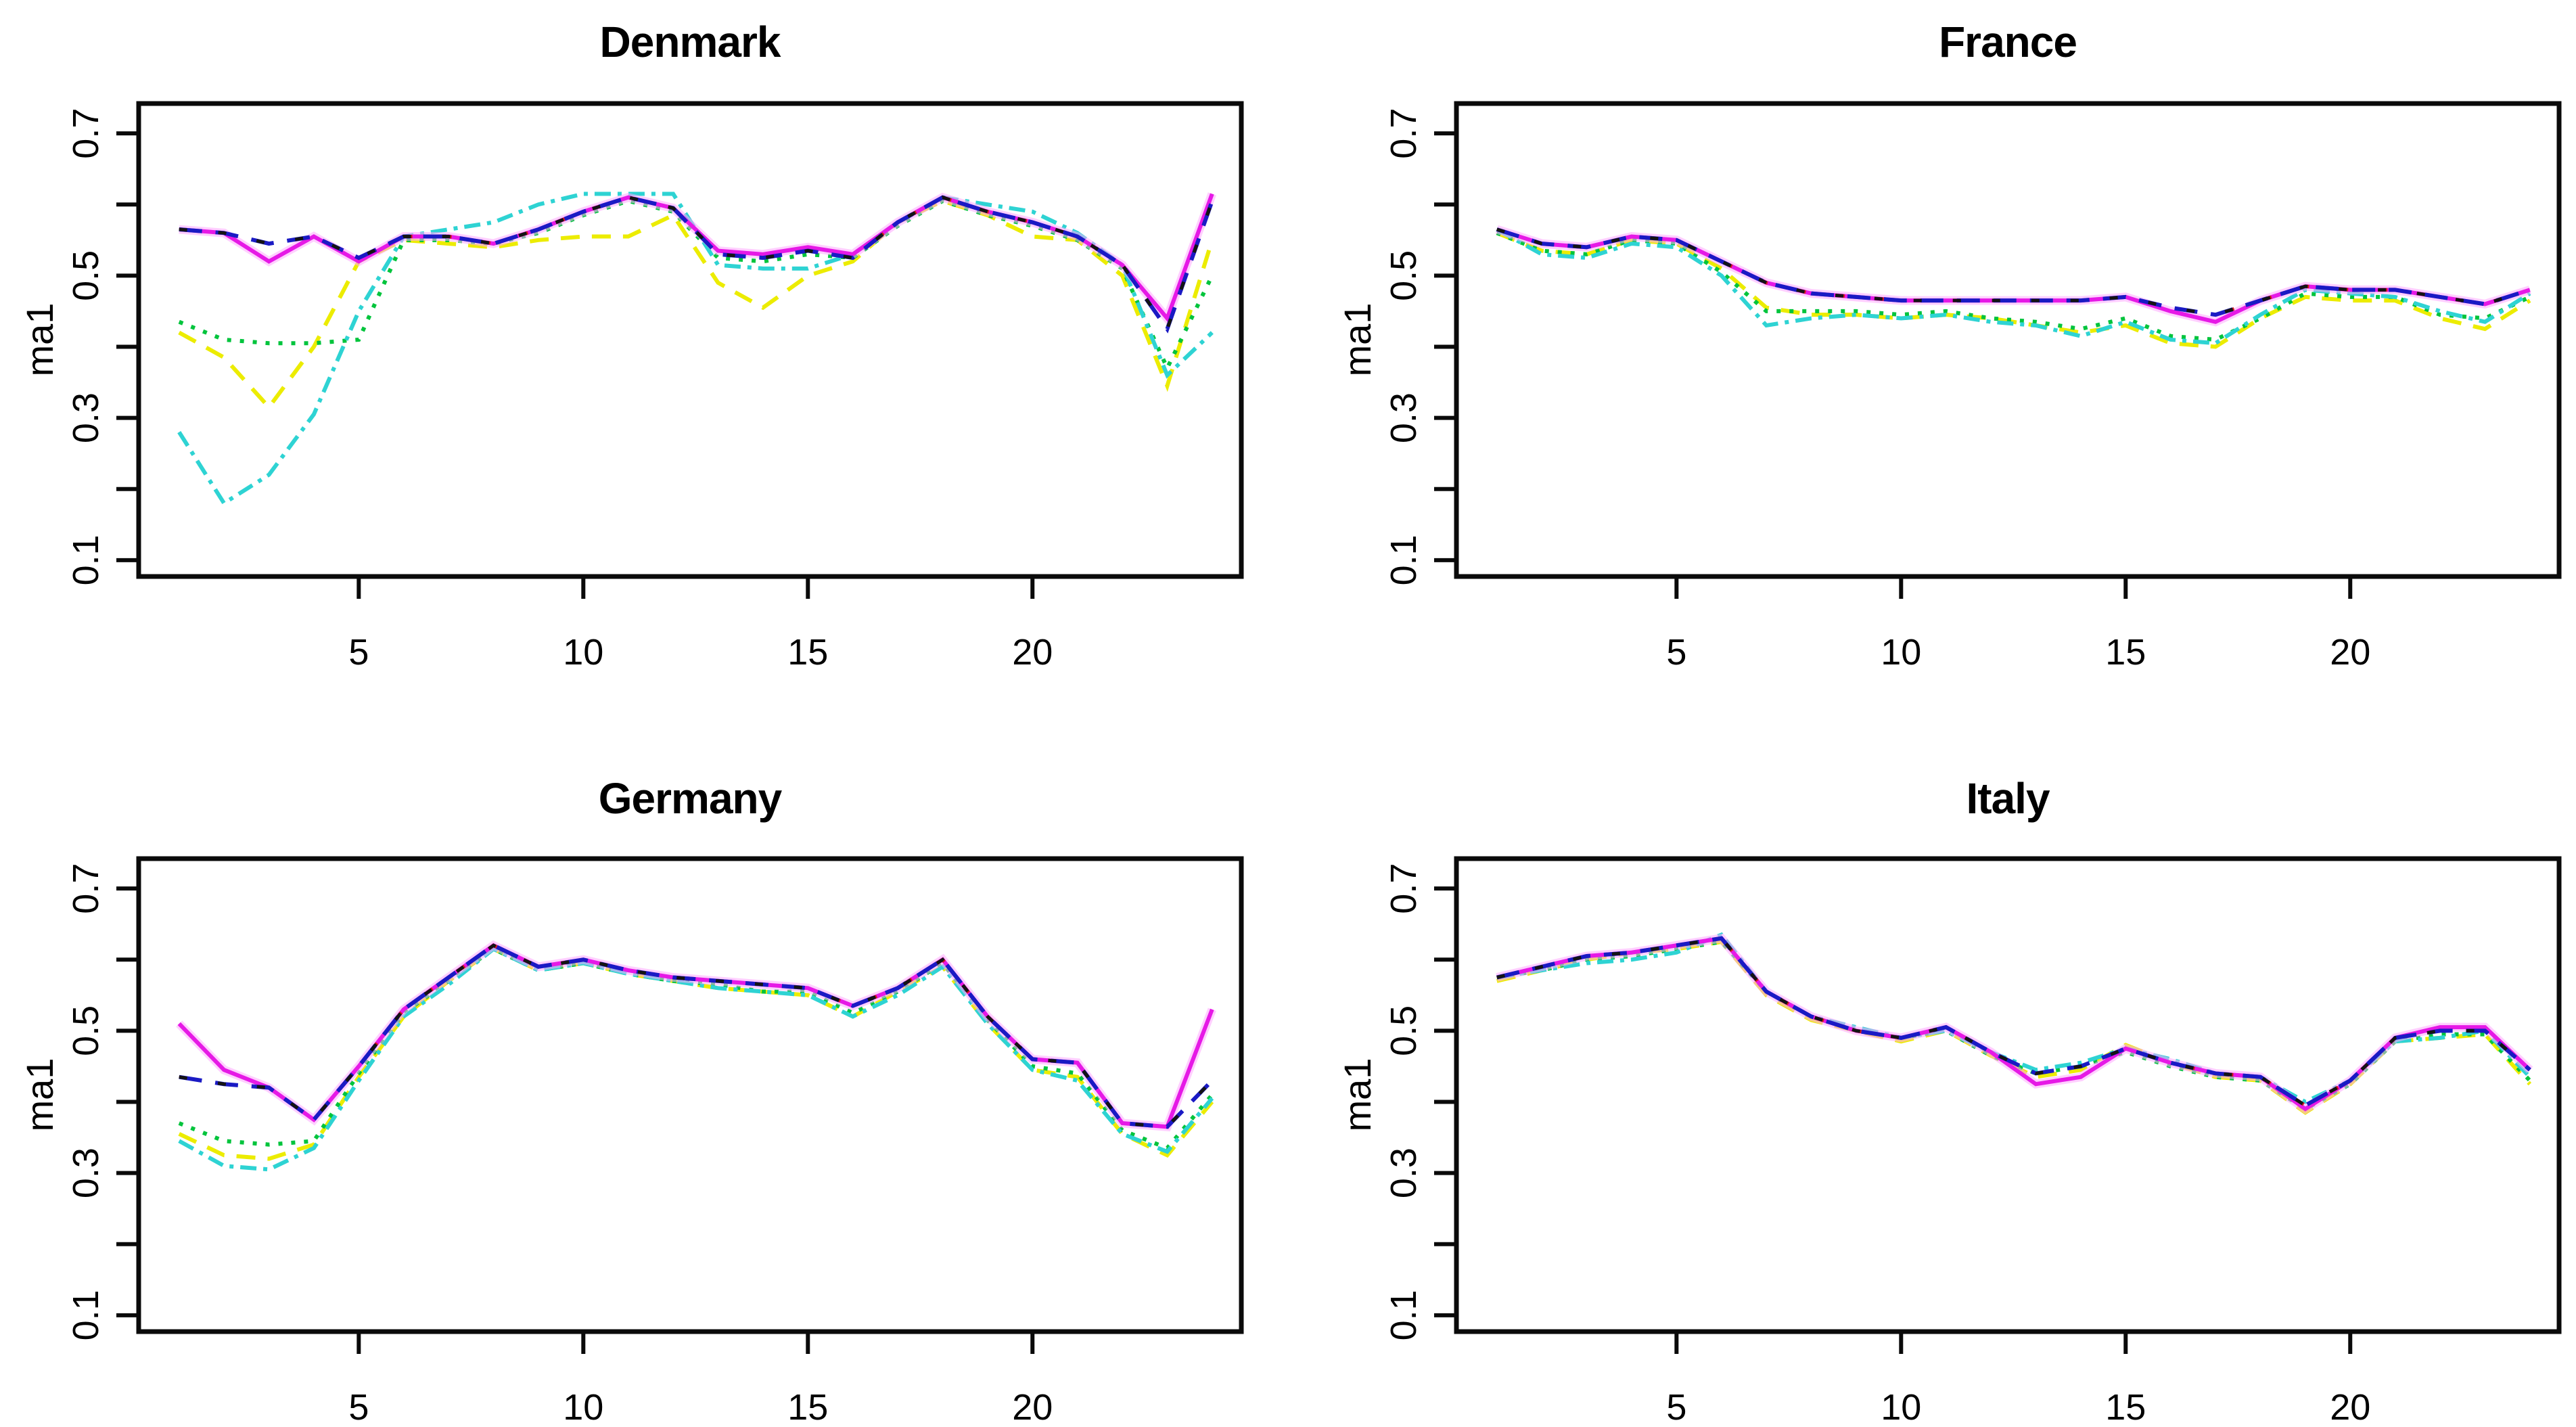 The image size is (2576, 1427). Describe the element at coordinates (691, 798) in the screenshot. I see `panel-title: Germany` at that location.